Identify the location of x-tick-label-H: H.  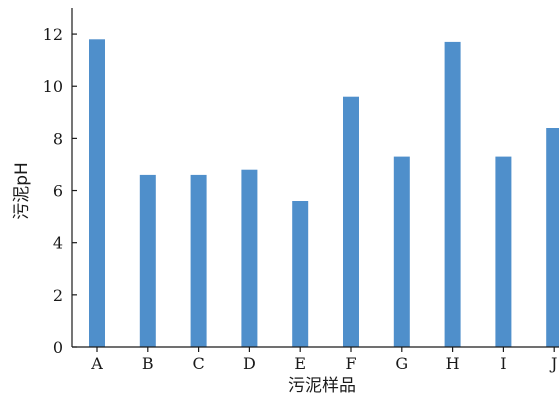
(453, 363).